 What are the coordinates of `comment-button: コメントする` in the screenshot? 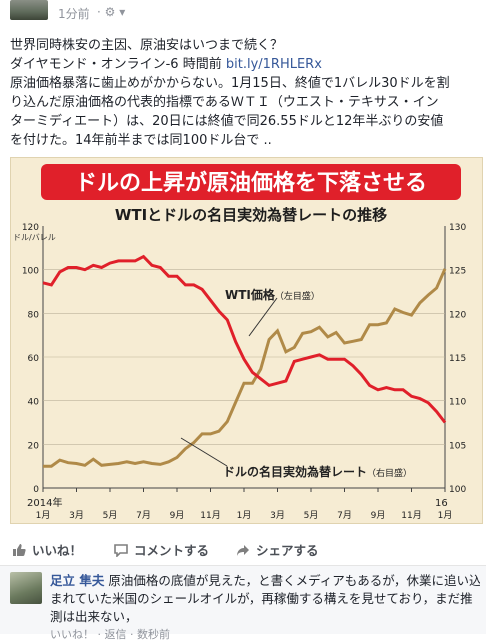 It's located at (161, 549).